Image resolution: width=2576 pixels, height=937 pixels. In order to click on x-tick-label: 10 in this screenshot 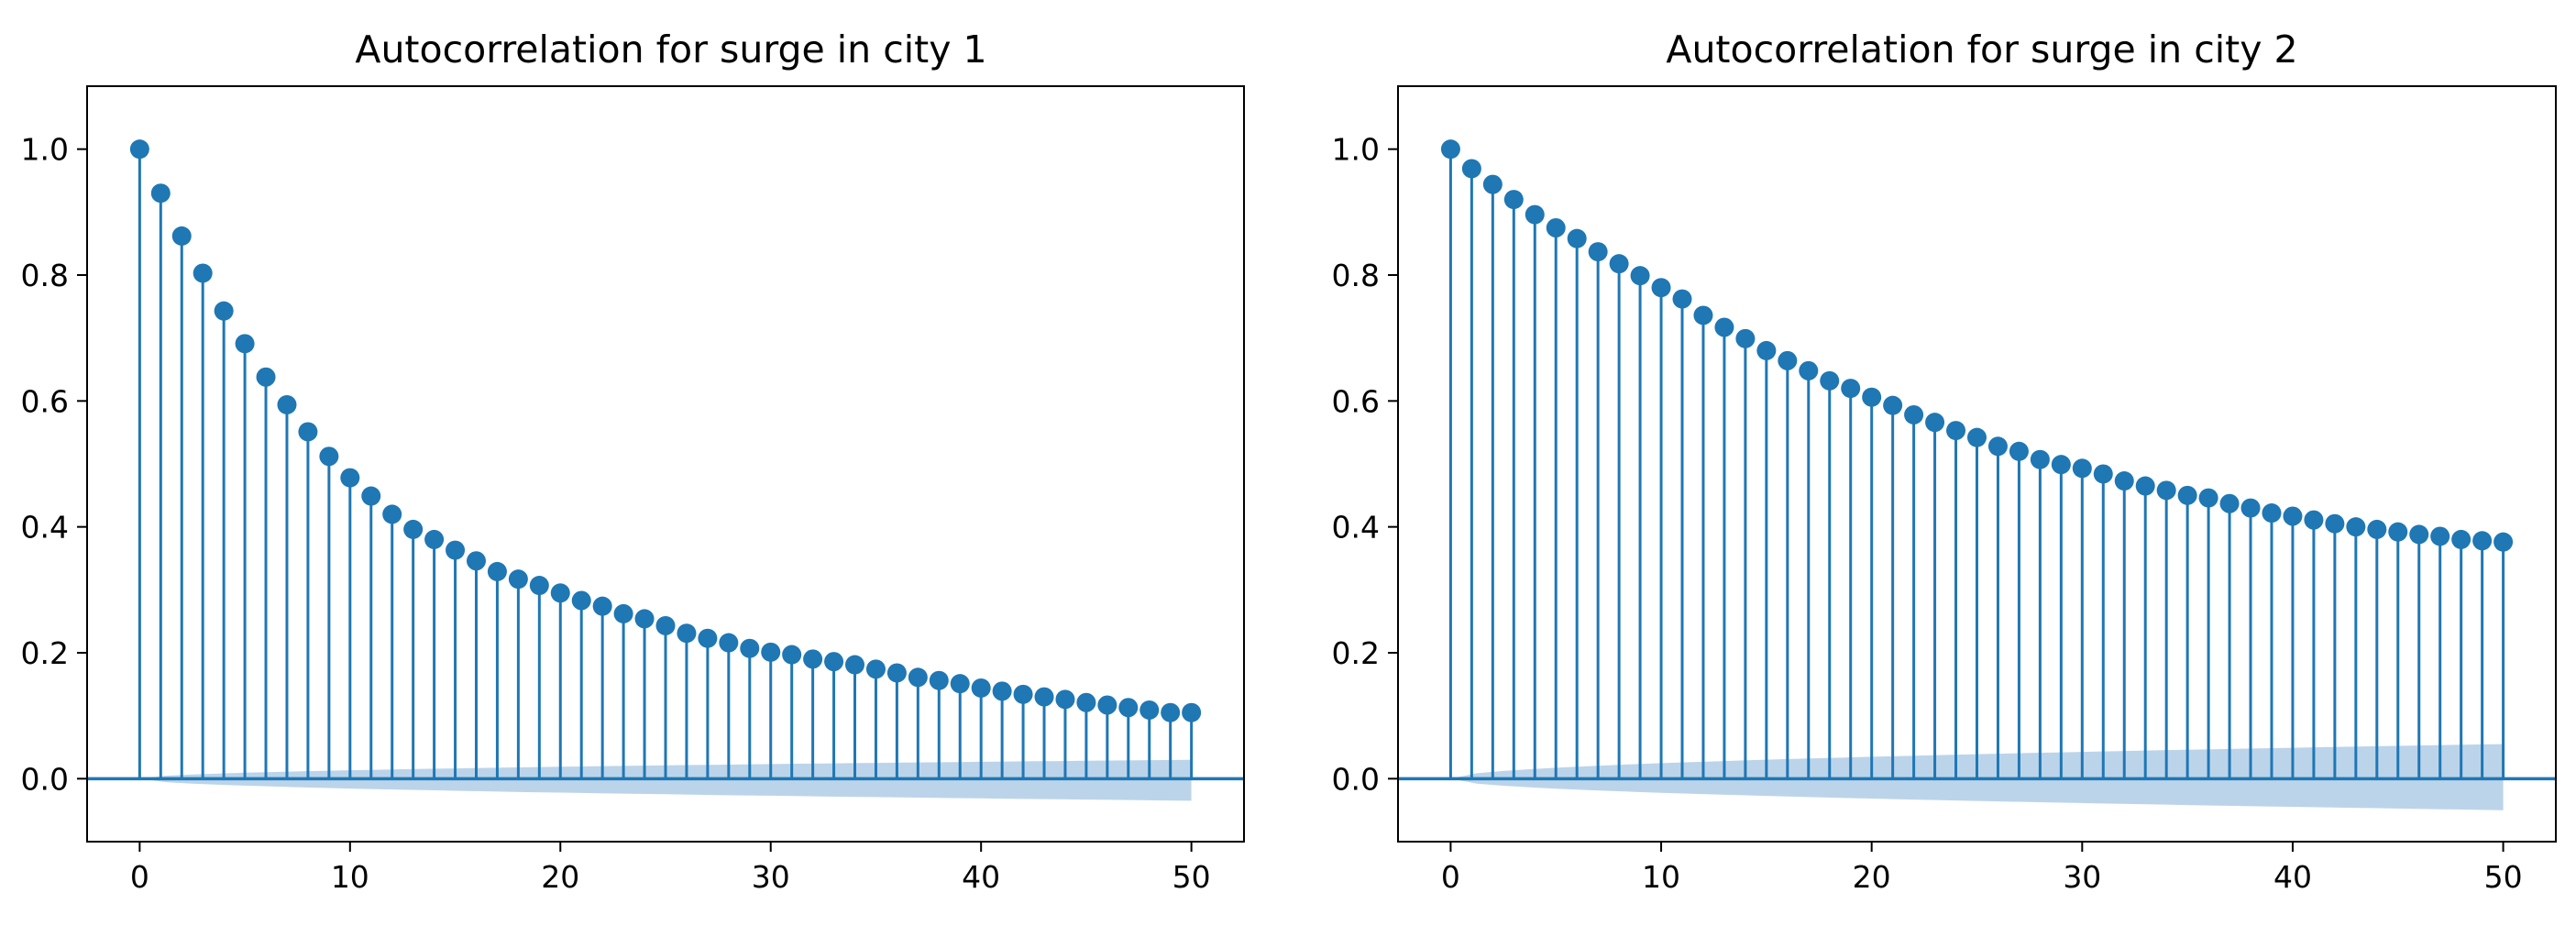, I will do `click(350, 877)`.